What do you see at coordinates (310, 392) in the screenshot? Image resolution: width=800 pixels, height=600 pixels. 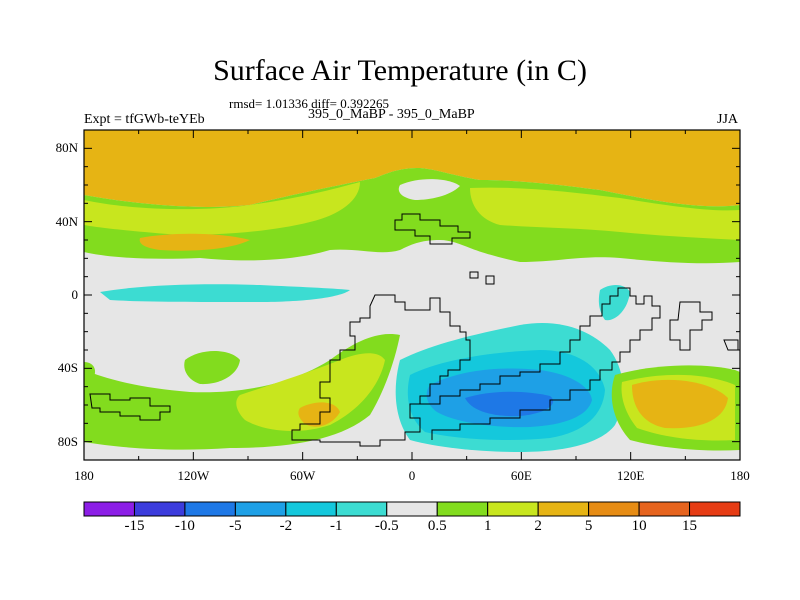 I see `field-south-yg` at bounding box center [310, 392].